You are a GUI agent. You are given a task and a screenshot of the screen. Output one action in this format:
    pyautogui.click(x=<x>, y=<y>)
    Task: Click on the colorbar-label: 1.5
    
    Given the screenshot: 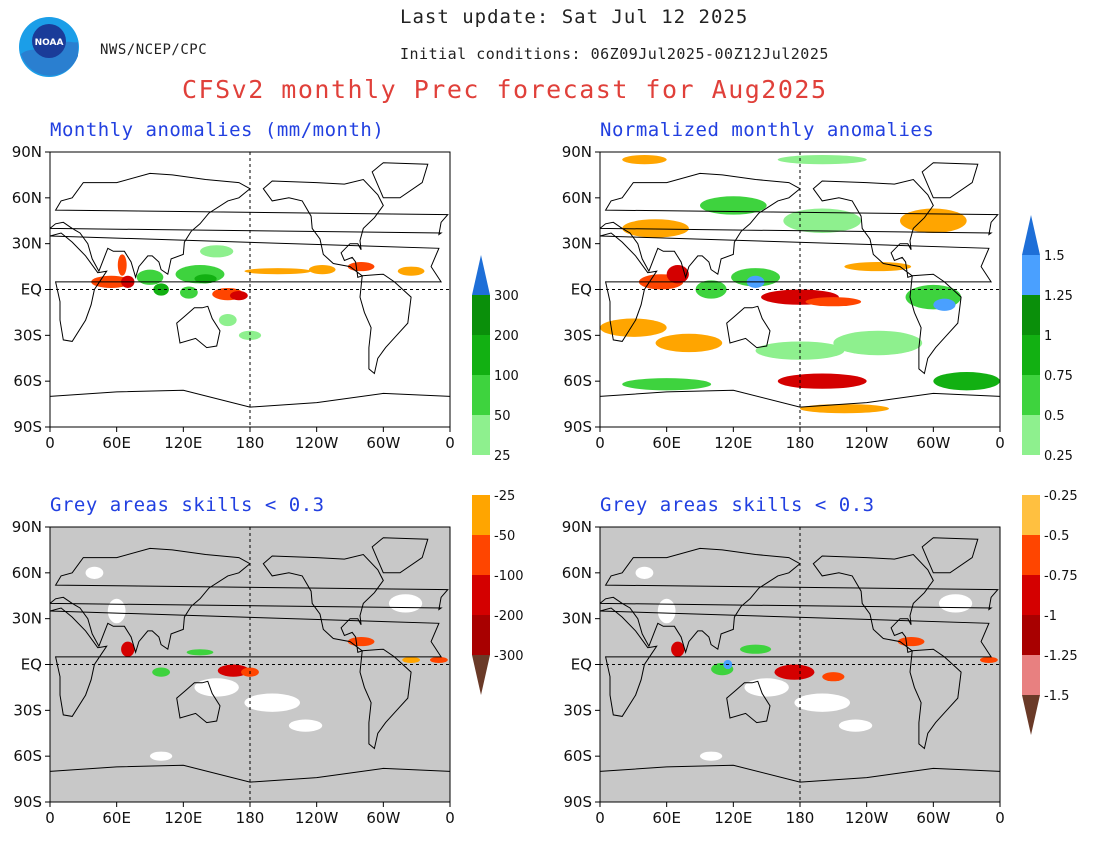 What is the action you would take?
    pyautogui.click(x=1054, y=256)
    